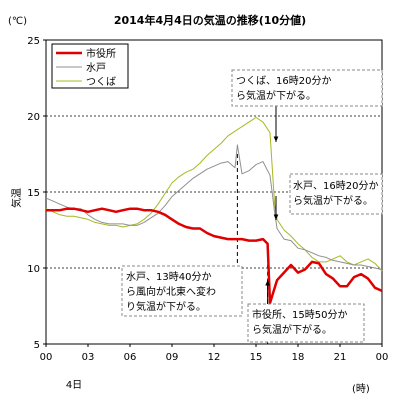  What do you see at coordinates (267, 283) in the screenshot?
I see `arrow-shiyakusho-head` at bounding box center [267, 283].